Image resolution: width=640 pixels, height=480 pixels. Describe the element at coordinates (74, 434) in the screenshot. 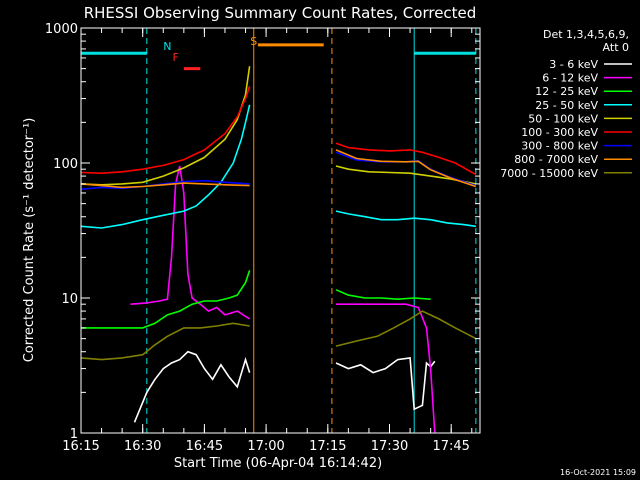

I see `y-tick-label-0: 1` at that location.